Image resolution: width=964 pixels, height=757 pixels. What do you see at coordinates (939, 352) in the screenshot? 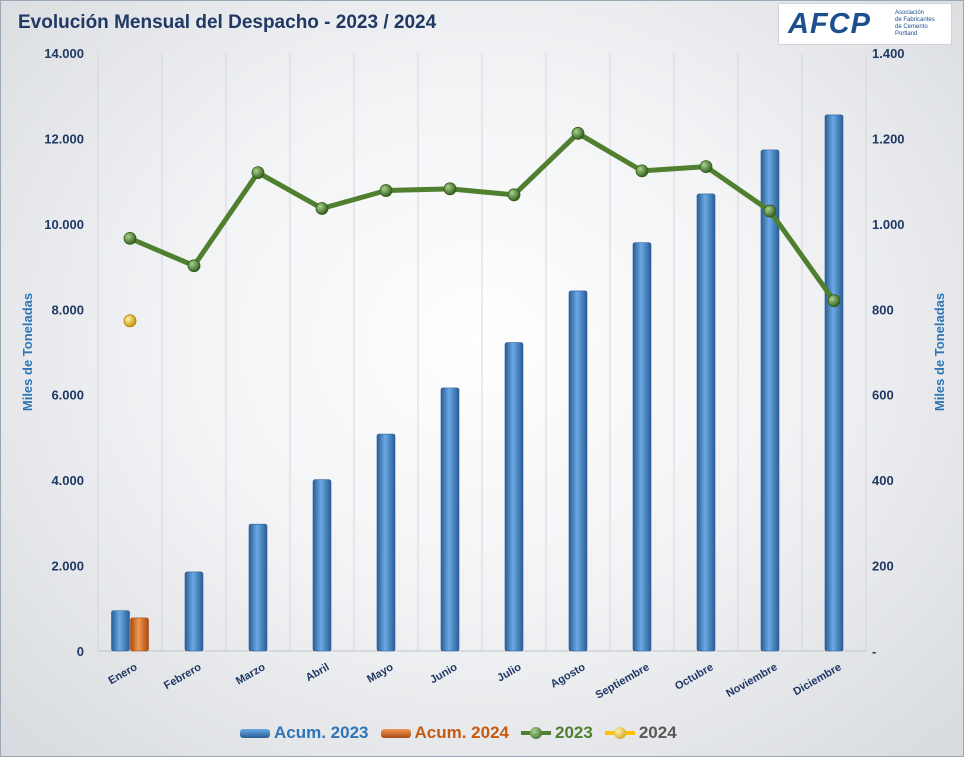
I see `y-right-axis-title: Miles de Toneladas` at bounding box center [939, 352].